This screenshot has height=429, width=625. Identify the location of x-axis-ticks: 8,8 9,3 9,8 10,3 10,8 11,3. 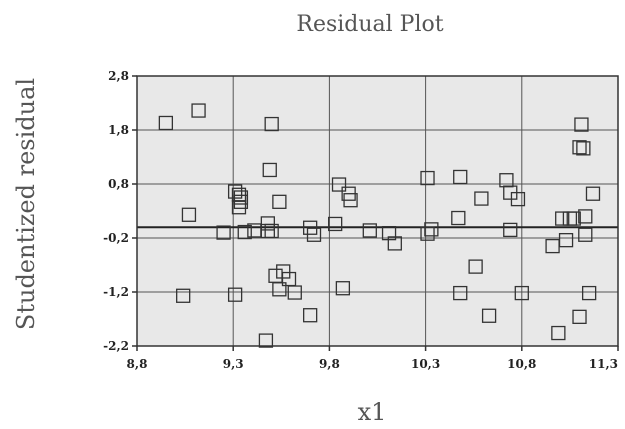
(372, 358).